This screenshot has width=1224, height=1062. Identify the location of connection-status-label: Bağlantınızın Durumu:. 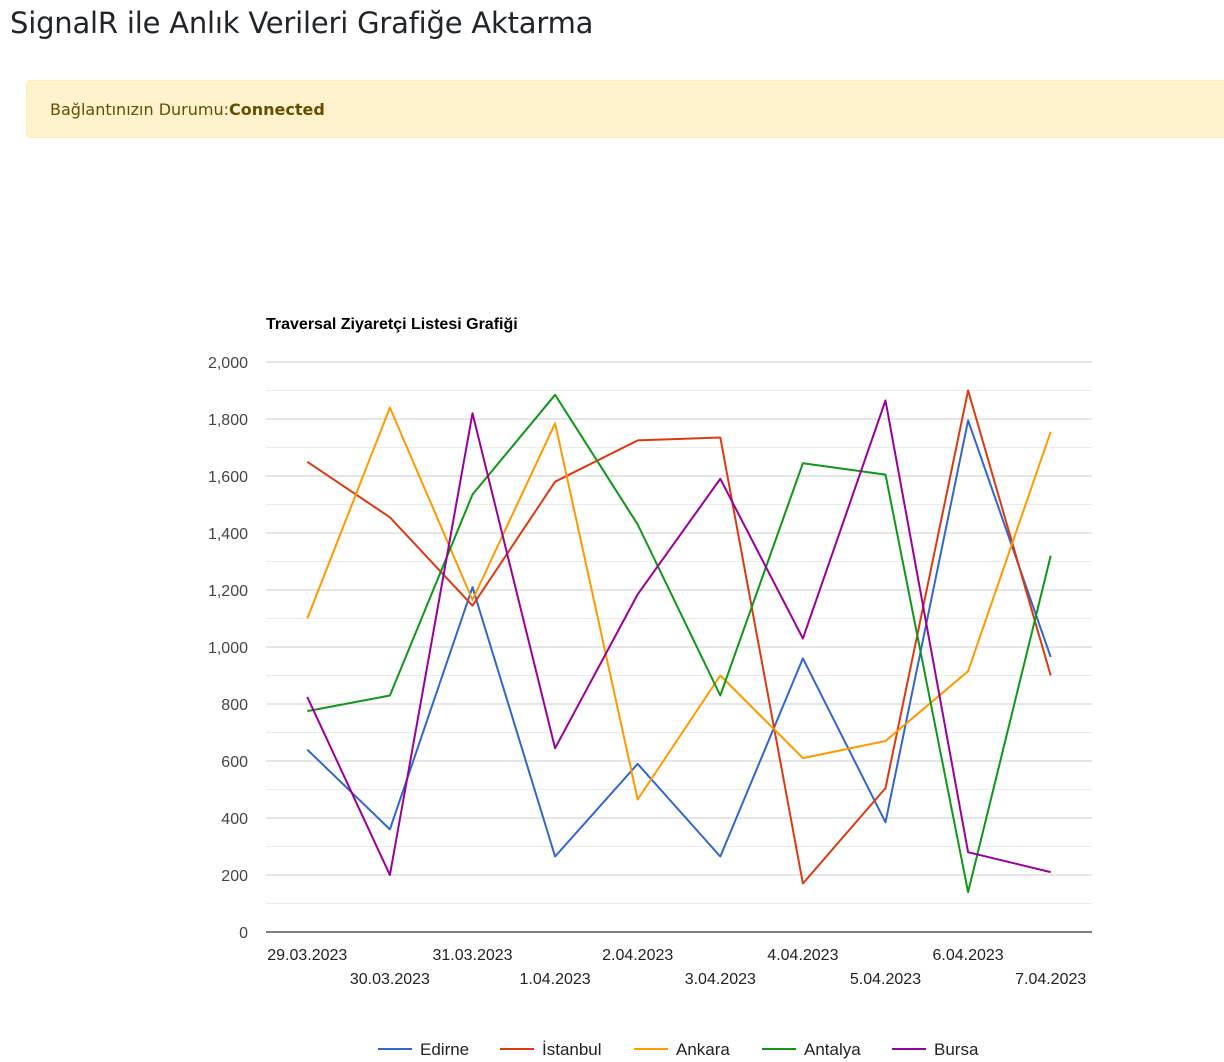
(139, 109).